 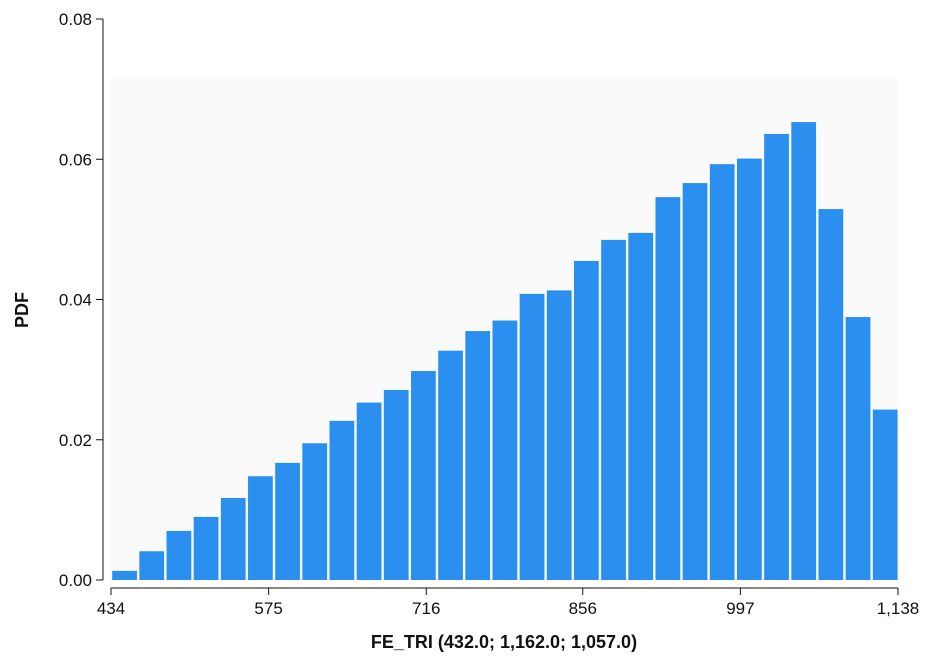 What do you see at coordinates (740, 608) in the screenshot?
I see `x-tick-label: 997` at bounding box center [740, 608].